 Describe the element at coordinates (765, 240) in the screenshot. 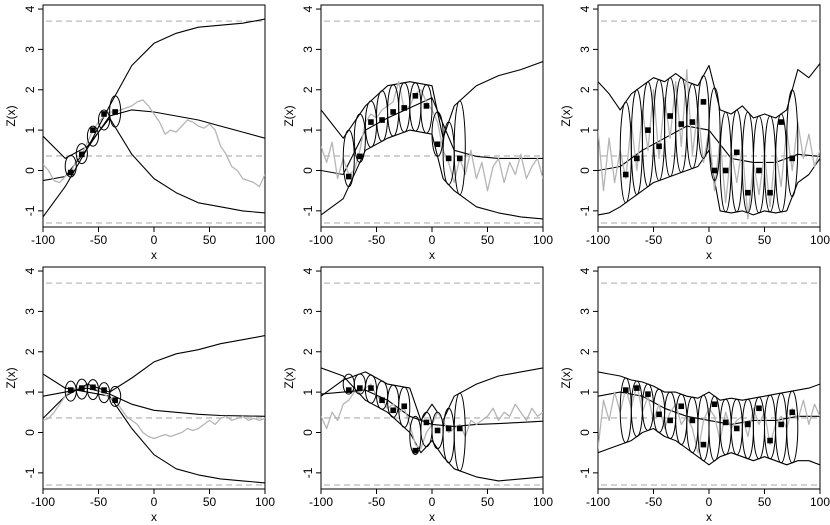

I see `x-tick-label: 50` at that location.